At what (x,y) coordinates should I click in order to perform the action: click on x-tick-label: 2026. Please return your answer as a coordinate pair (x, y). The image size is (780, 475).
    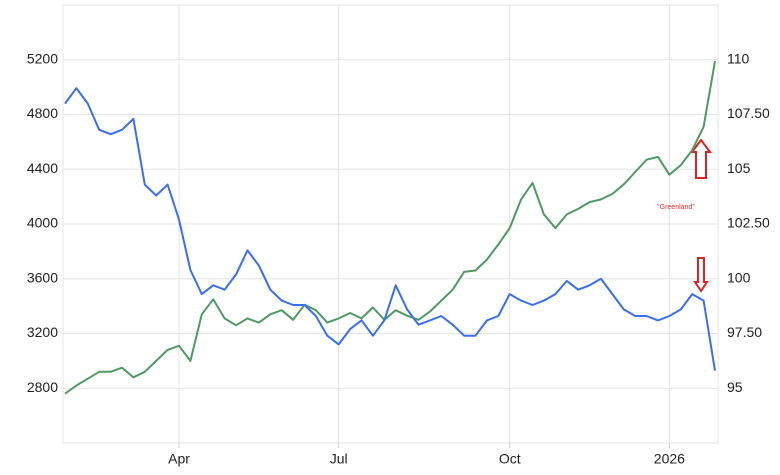
    Looking at the image, I should click on (669, 459).